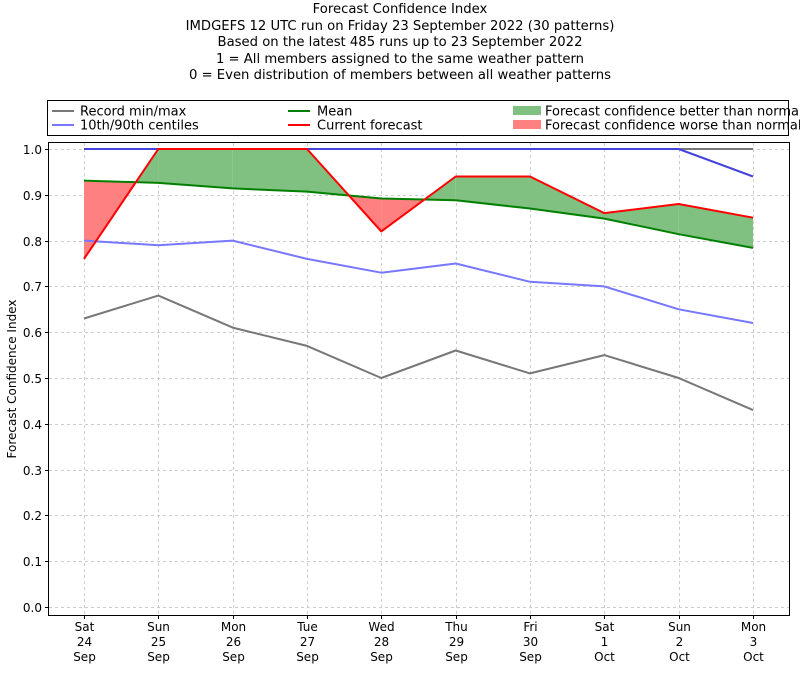 Image resolution: width=800 pixels, height=676 pixels. What do you see at coordinates (381, 627) in the screenshot?
I see `x-tick-label: Wed` at bounding box center [381, 627].